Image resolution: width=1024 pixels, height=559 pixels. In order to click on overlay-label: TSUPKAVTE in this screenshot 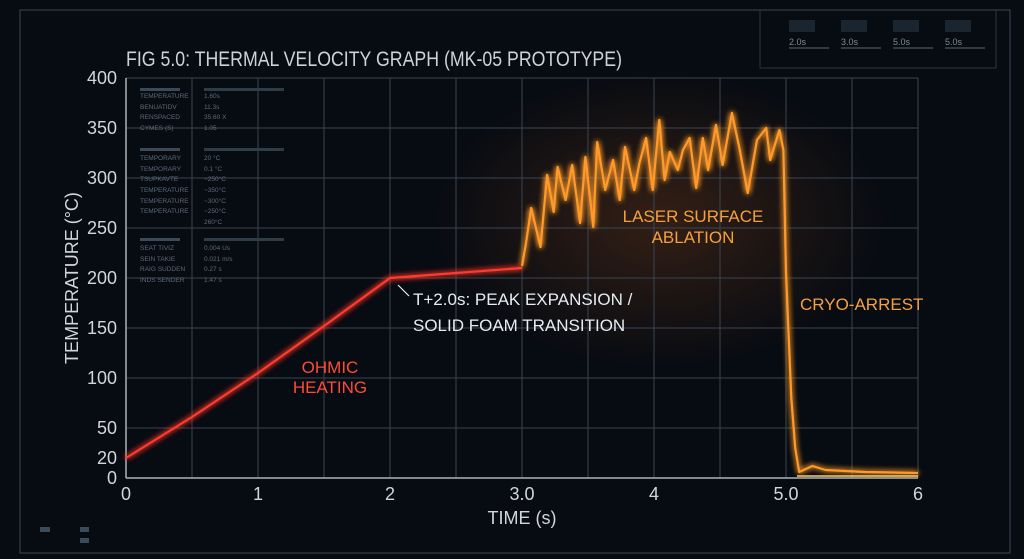, I will do `click(159, 179)`.